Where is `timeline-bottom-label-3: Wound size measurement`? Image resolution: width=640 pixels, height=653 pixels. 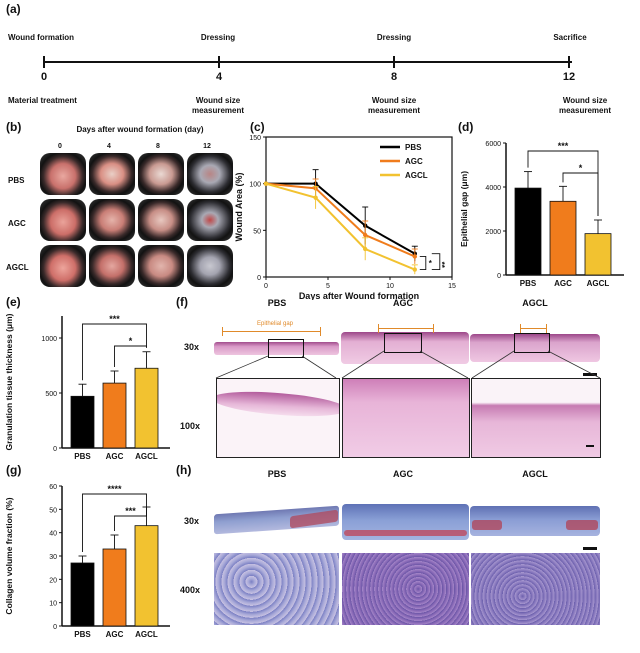
timeline-bottom-label-3: Wound size measurement is located at coordinates (585, 105).